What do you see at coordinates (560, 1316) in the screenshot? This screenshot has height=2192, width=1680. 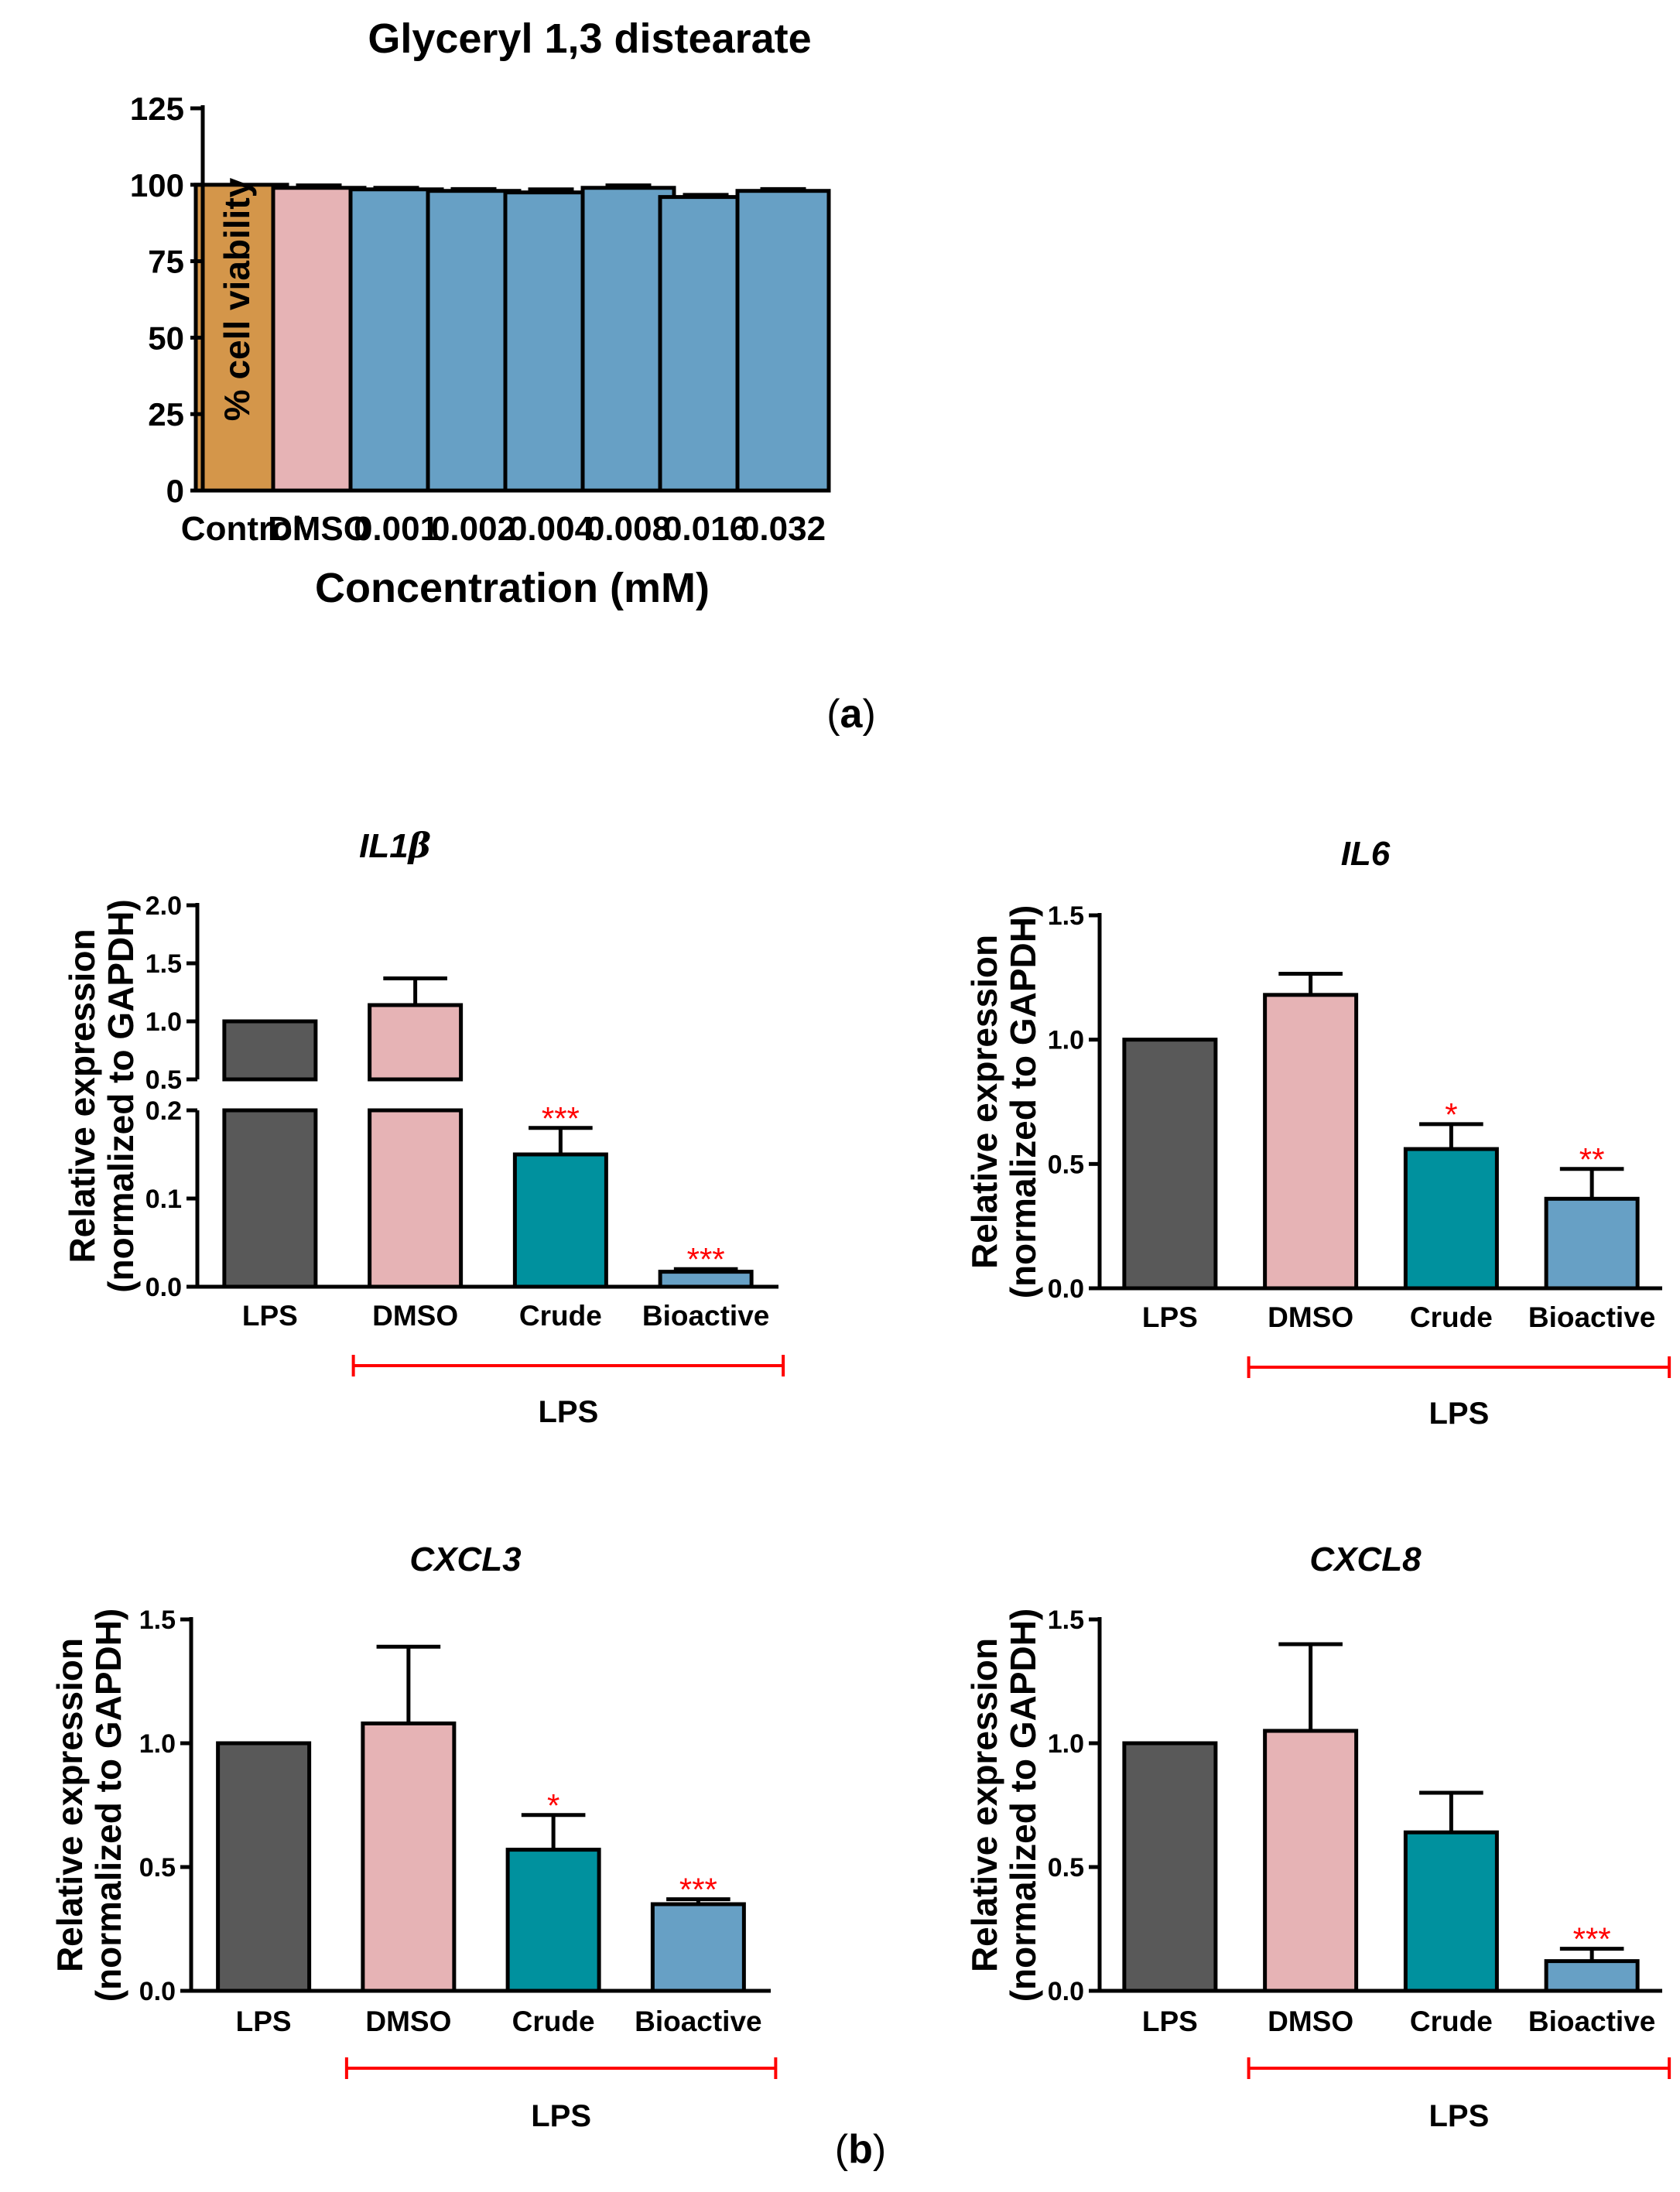 I see `chart-il1b-category-2: Crude` at bounding box center [560, 1316].